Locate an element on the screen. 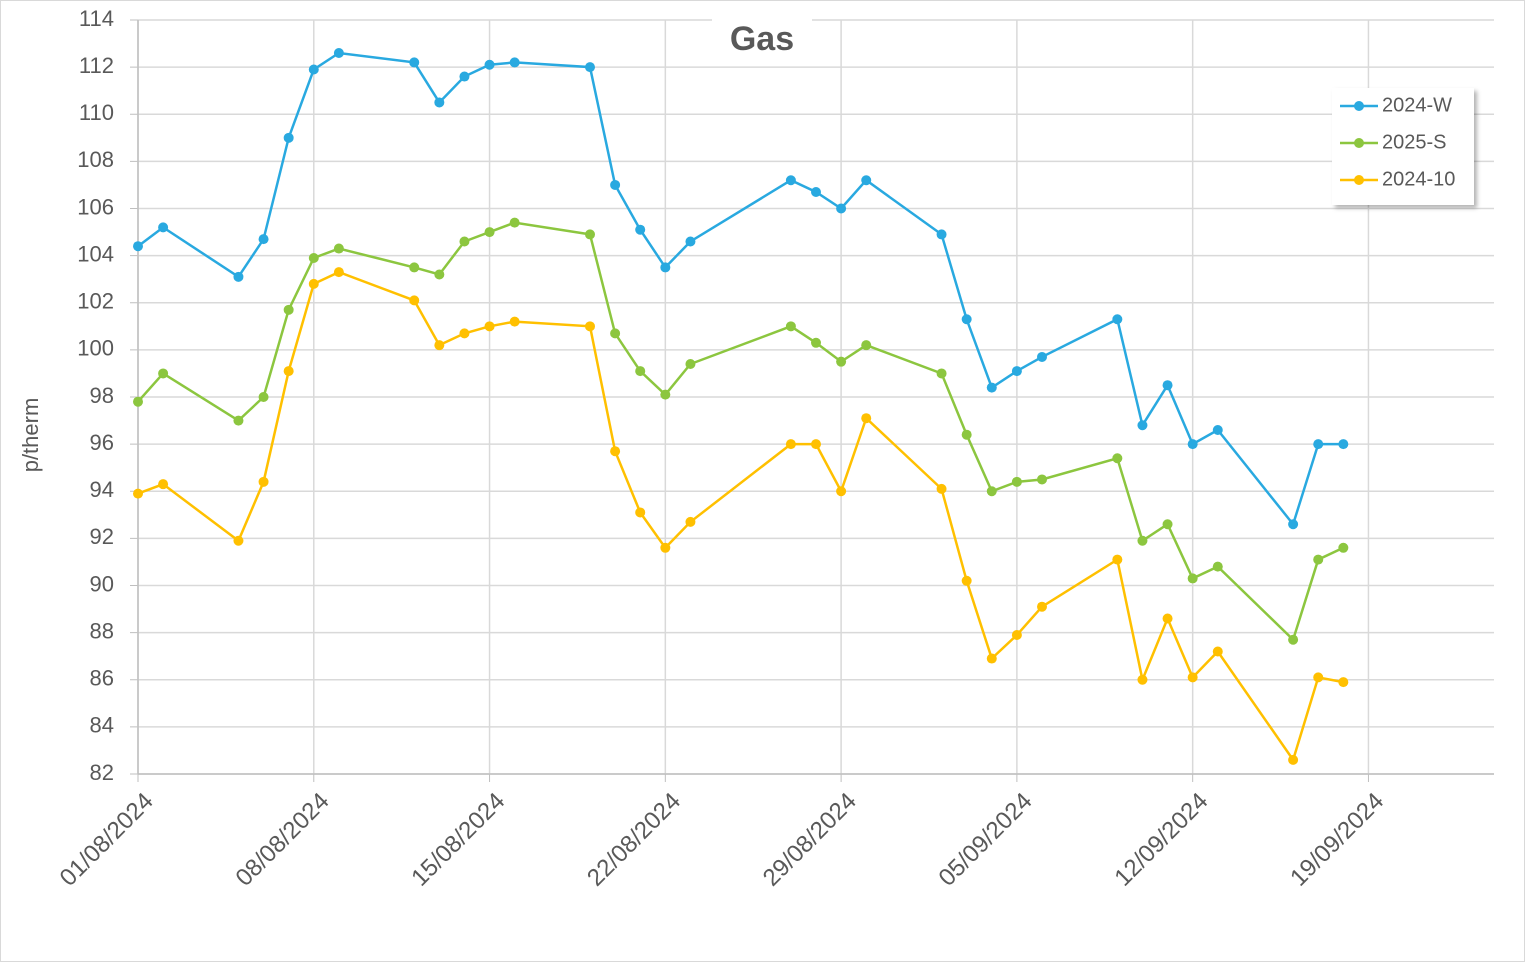  y-tick-label: 102 is located at coordinates (95, 301).